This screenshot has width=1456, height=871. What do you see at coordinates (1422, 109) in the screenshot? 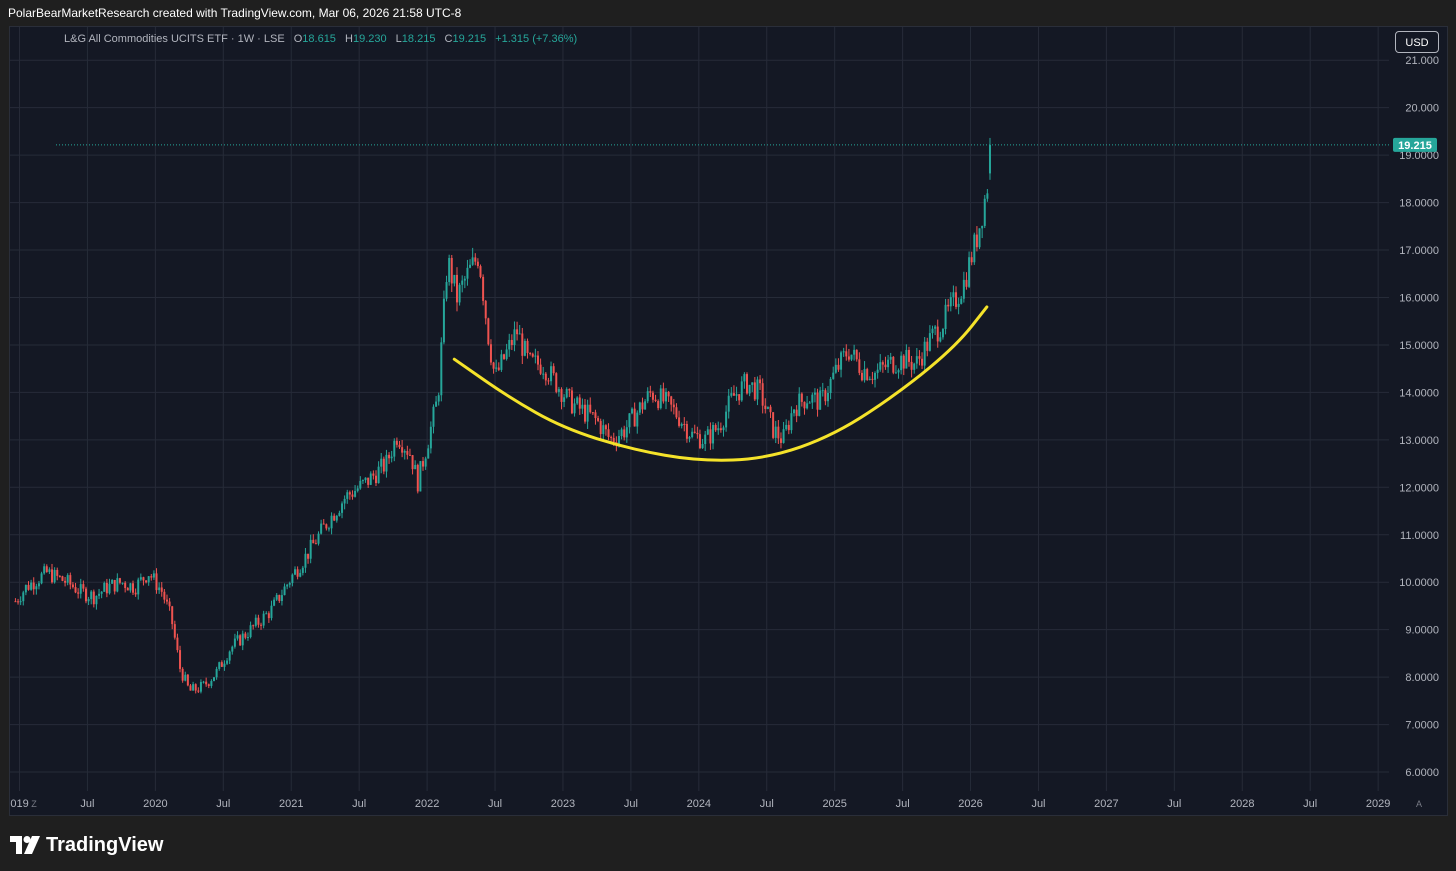
I see `y-tick-label: 20.000` at bounding box center [1422, 109].